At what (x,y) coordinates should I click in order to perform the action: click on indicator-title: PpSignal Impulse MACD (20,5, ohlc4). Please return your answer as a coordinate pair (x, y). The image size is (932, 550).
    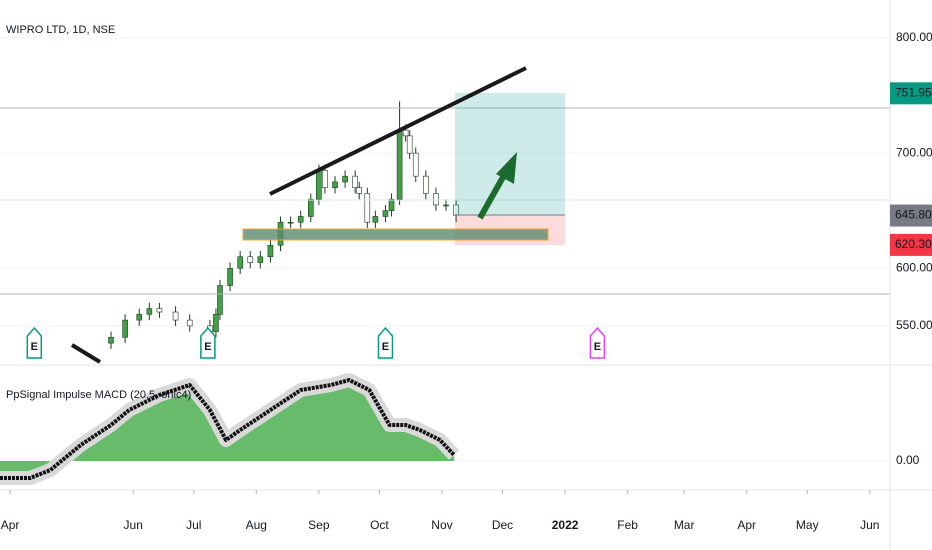
    Looking at the image, I should click on (98, 395).